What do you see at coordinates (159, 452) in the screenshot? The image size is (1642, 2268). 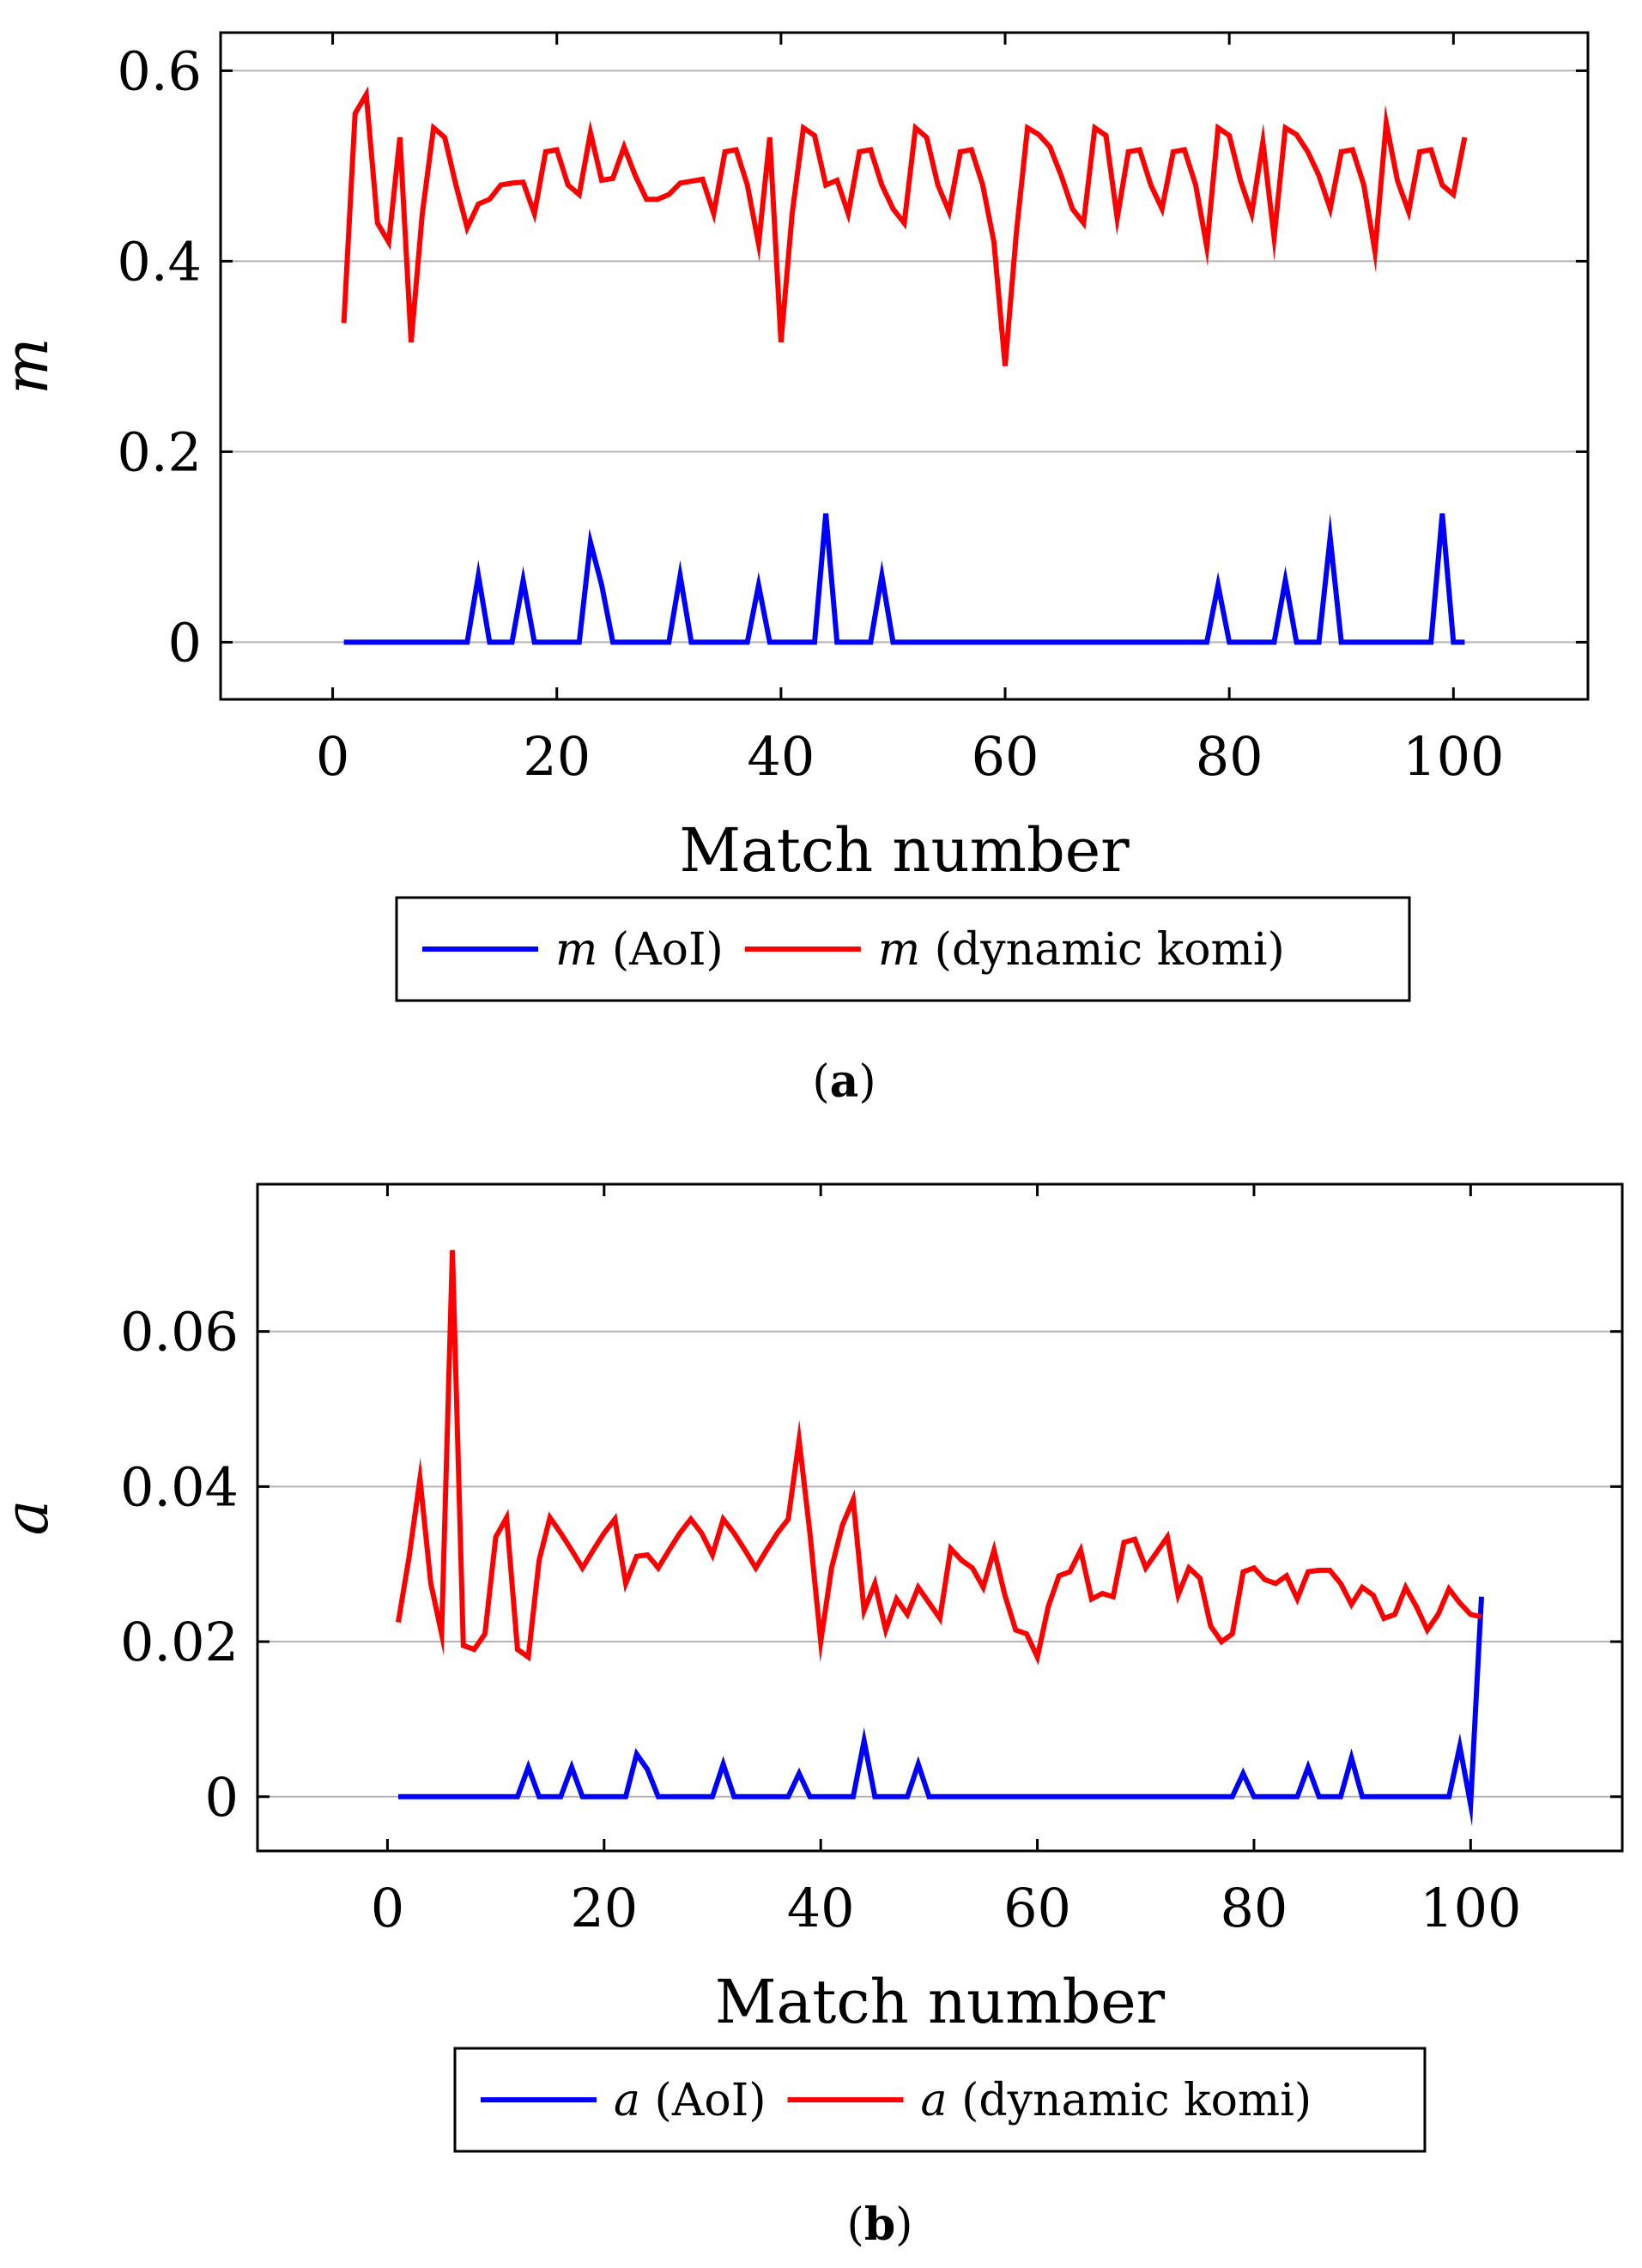 I see `y-tick-label: 0.2` at bounding box center [159, 452].